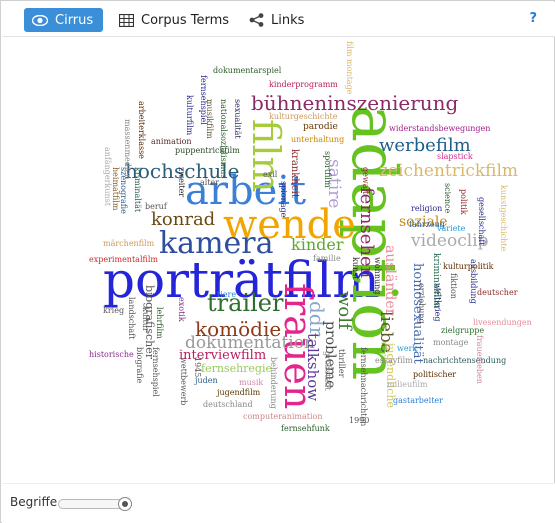 Image resolution: width=555 pixels, height=523 pixels. What do you see at coordinates (317, 319) in the screenshot?
I see `cloud-term: ddr` at bounding box center [317, 319].